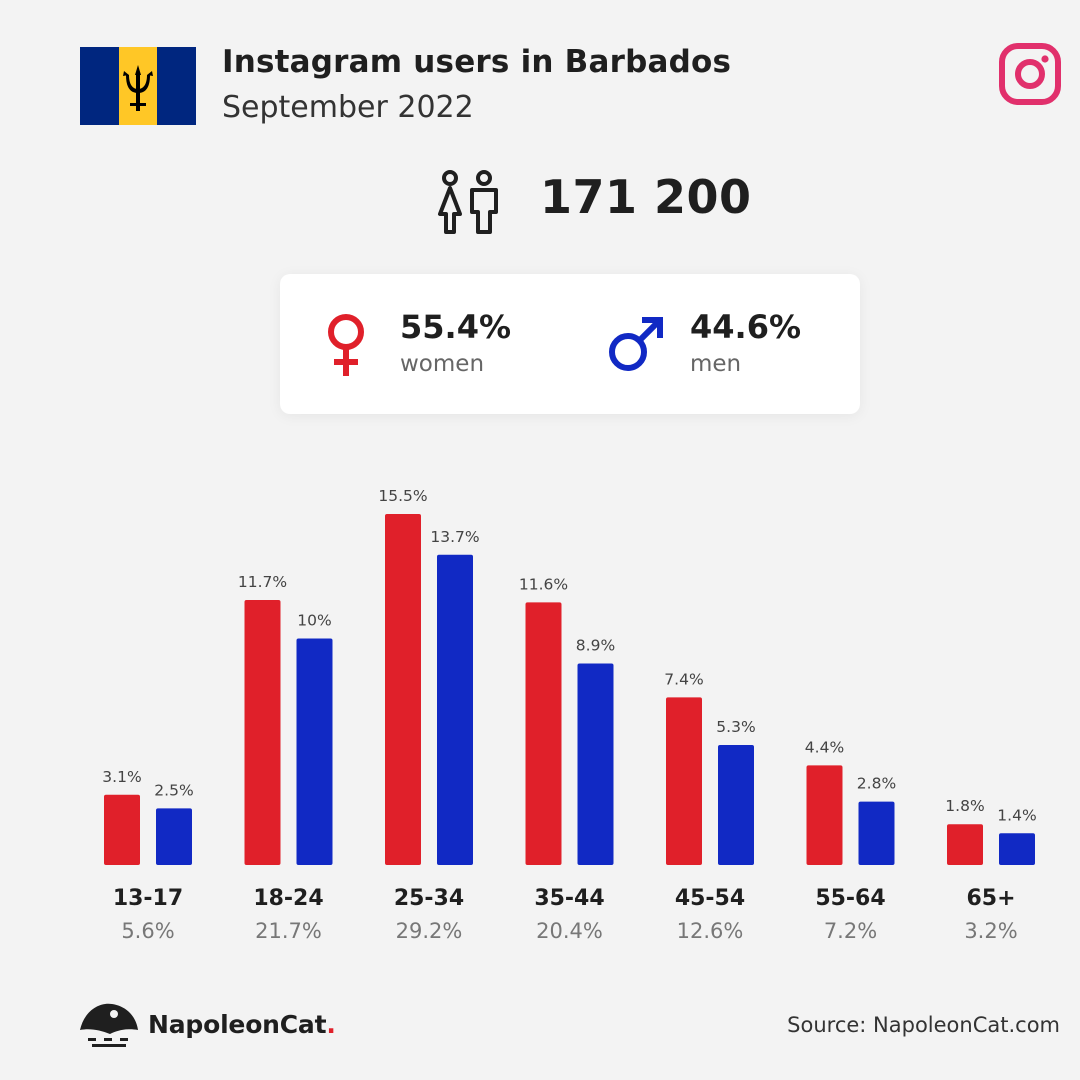 This screenshot has height=1080, width=1080. What do you see at coordinates (348, 107) in the screenshot?
I see `page-subtitle: September 2022` at bounding box center [348, 107].